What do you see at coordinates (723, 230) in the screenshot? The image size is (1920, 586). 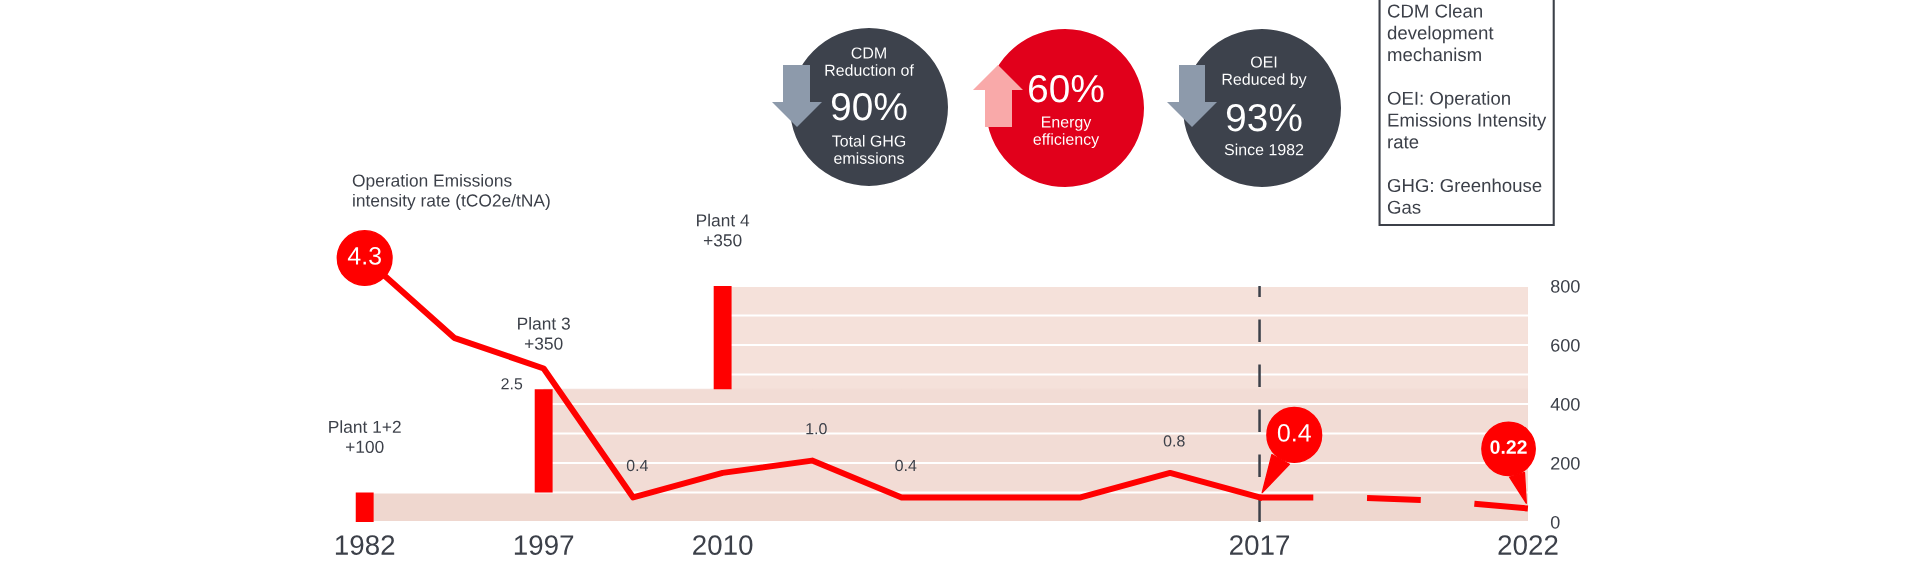 I see `data-label: Plant 4 +350` at bounding box center [723, 230].